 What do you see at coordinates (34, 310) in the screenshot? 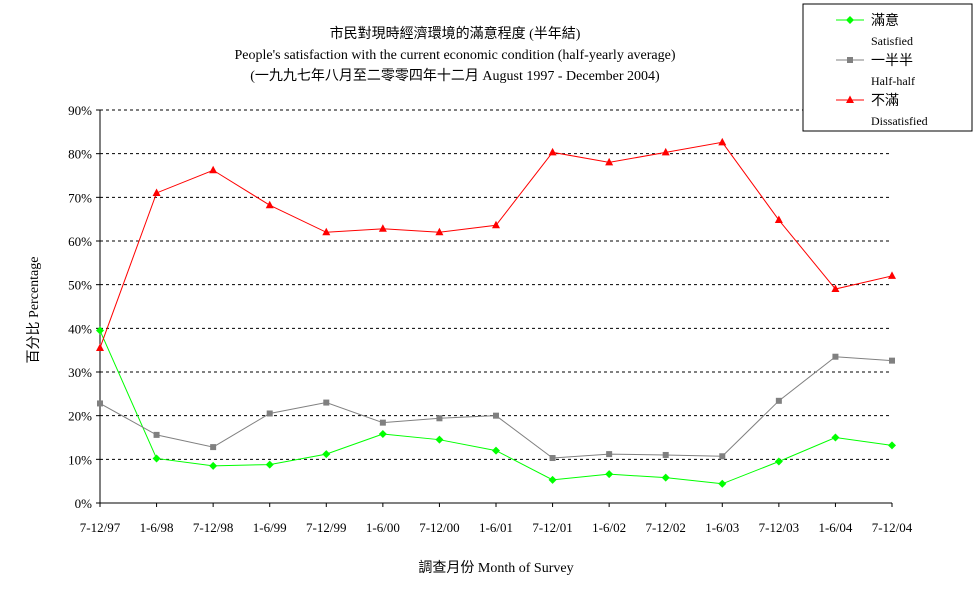
I see `y-axis-label: 百分比 Percentage` at bounding box center [34, 310].